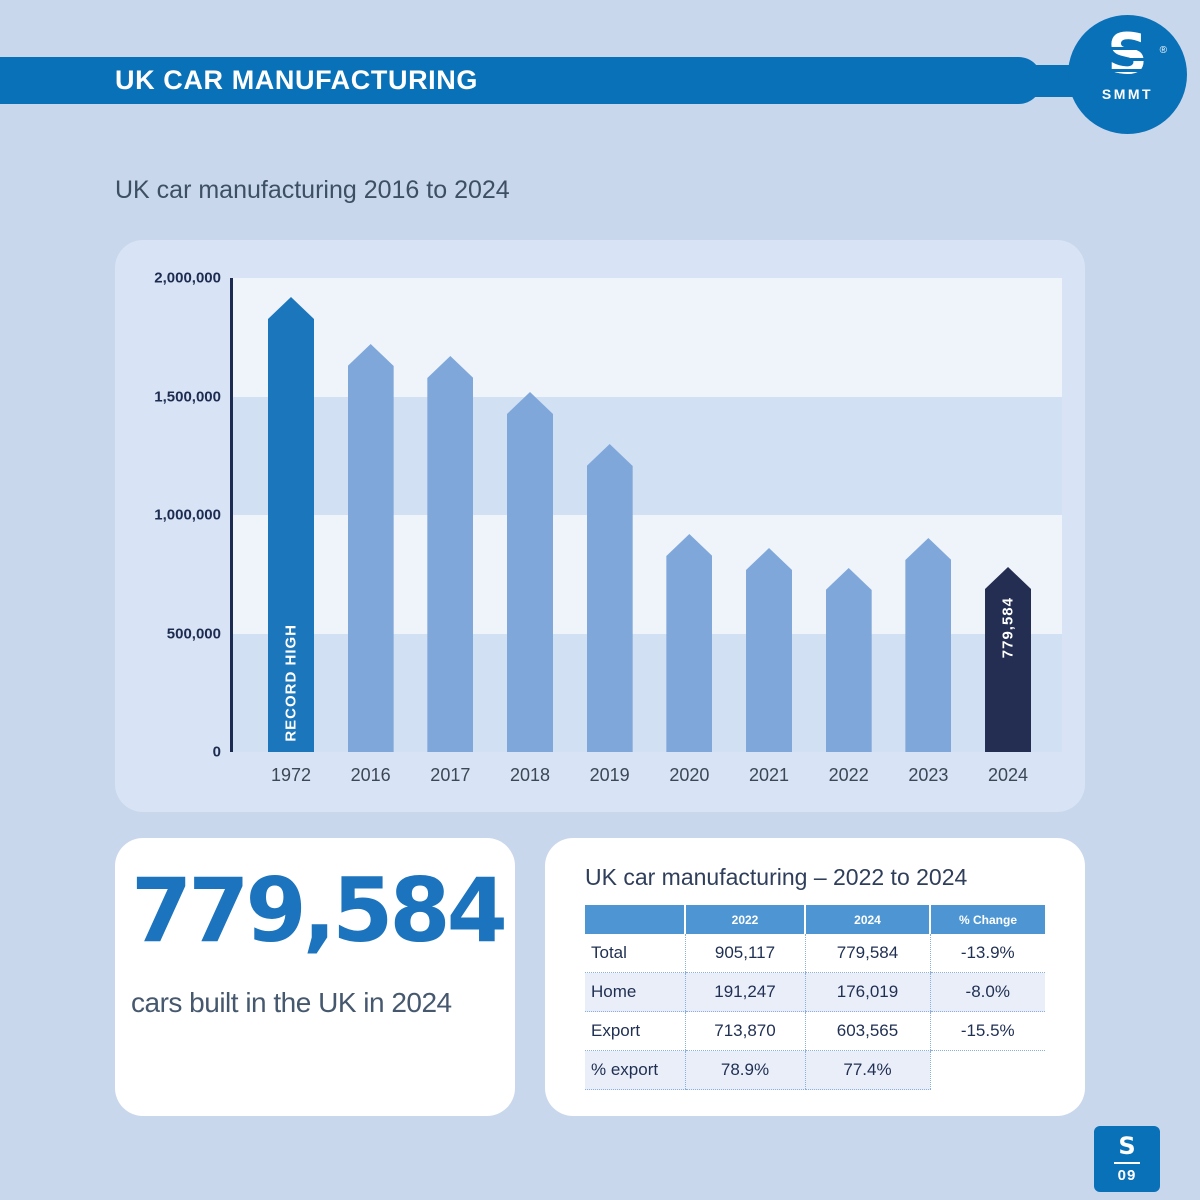 This screenshot has height=1200, width=1200. Describe the element at coordinates (187, 278) in the screenshot. I see `y-axis-tick-label: 2,000,000` at that location.